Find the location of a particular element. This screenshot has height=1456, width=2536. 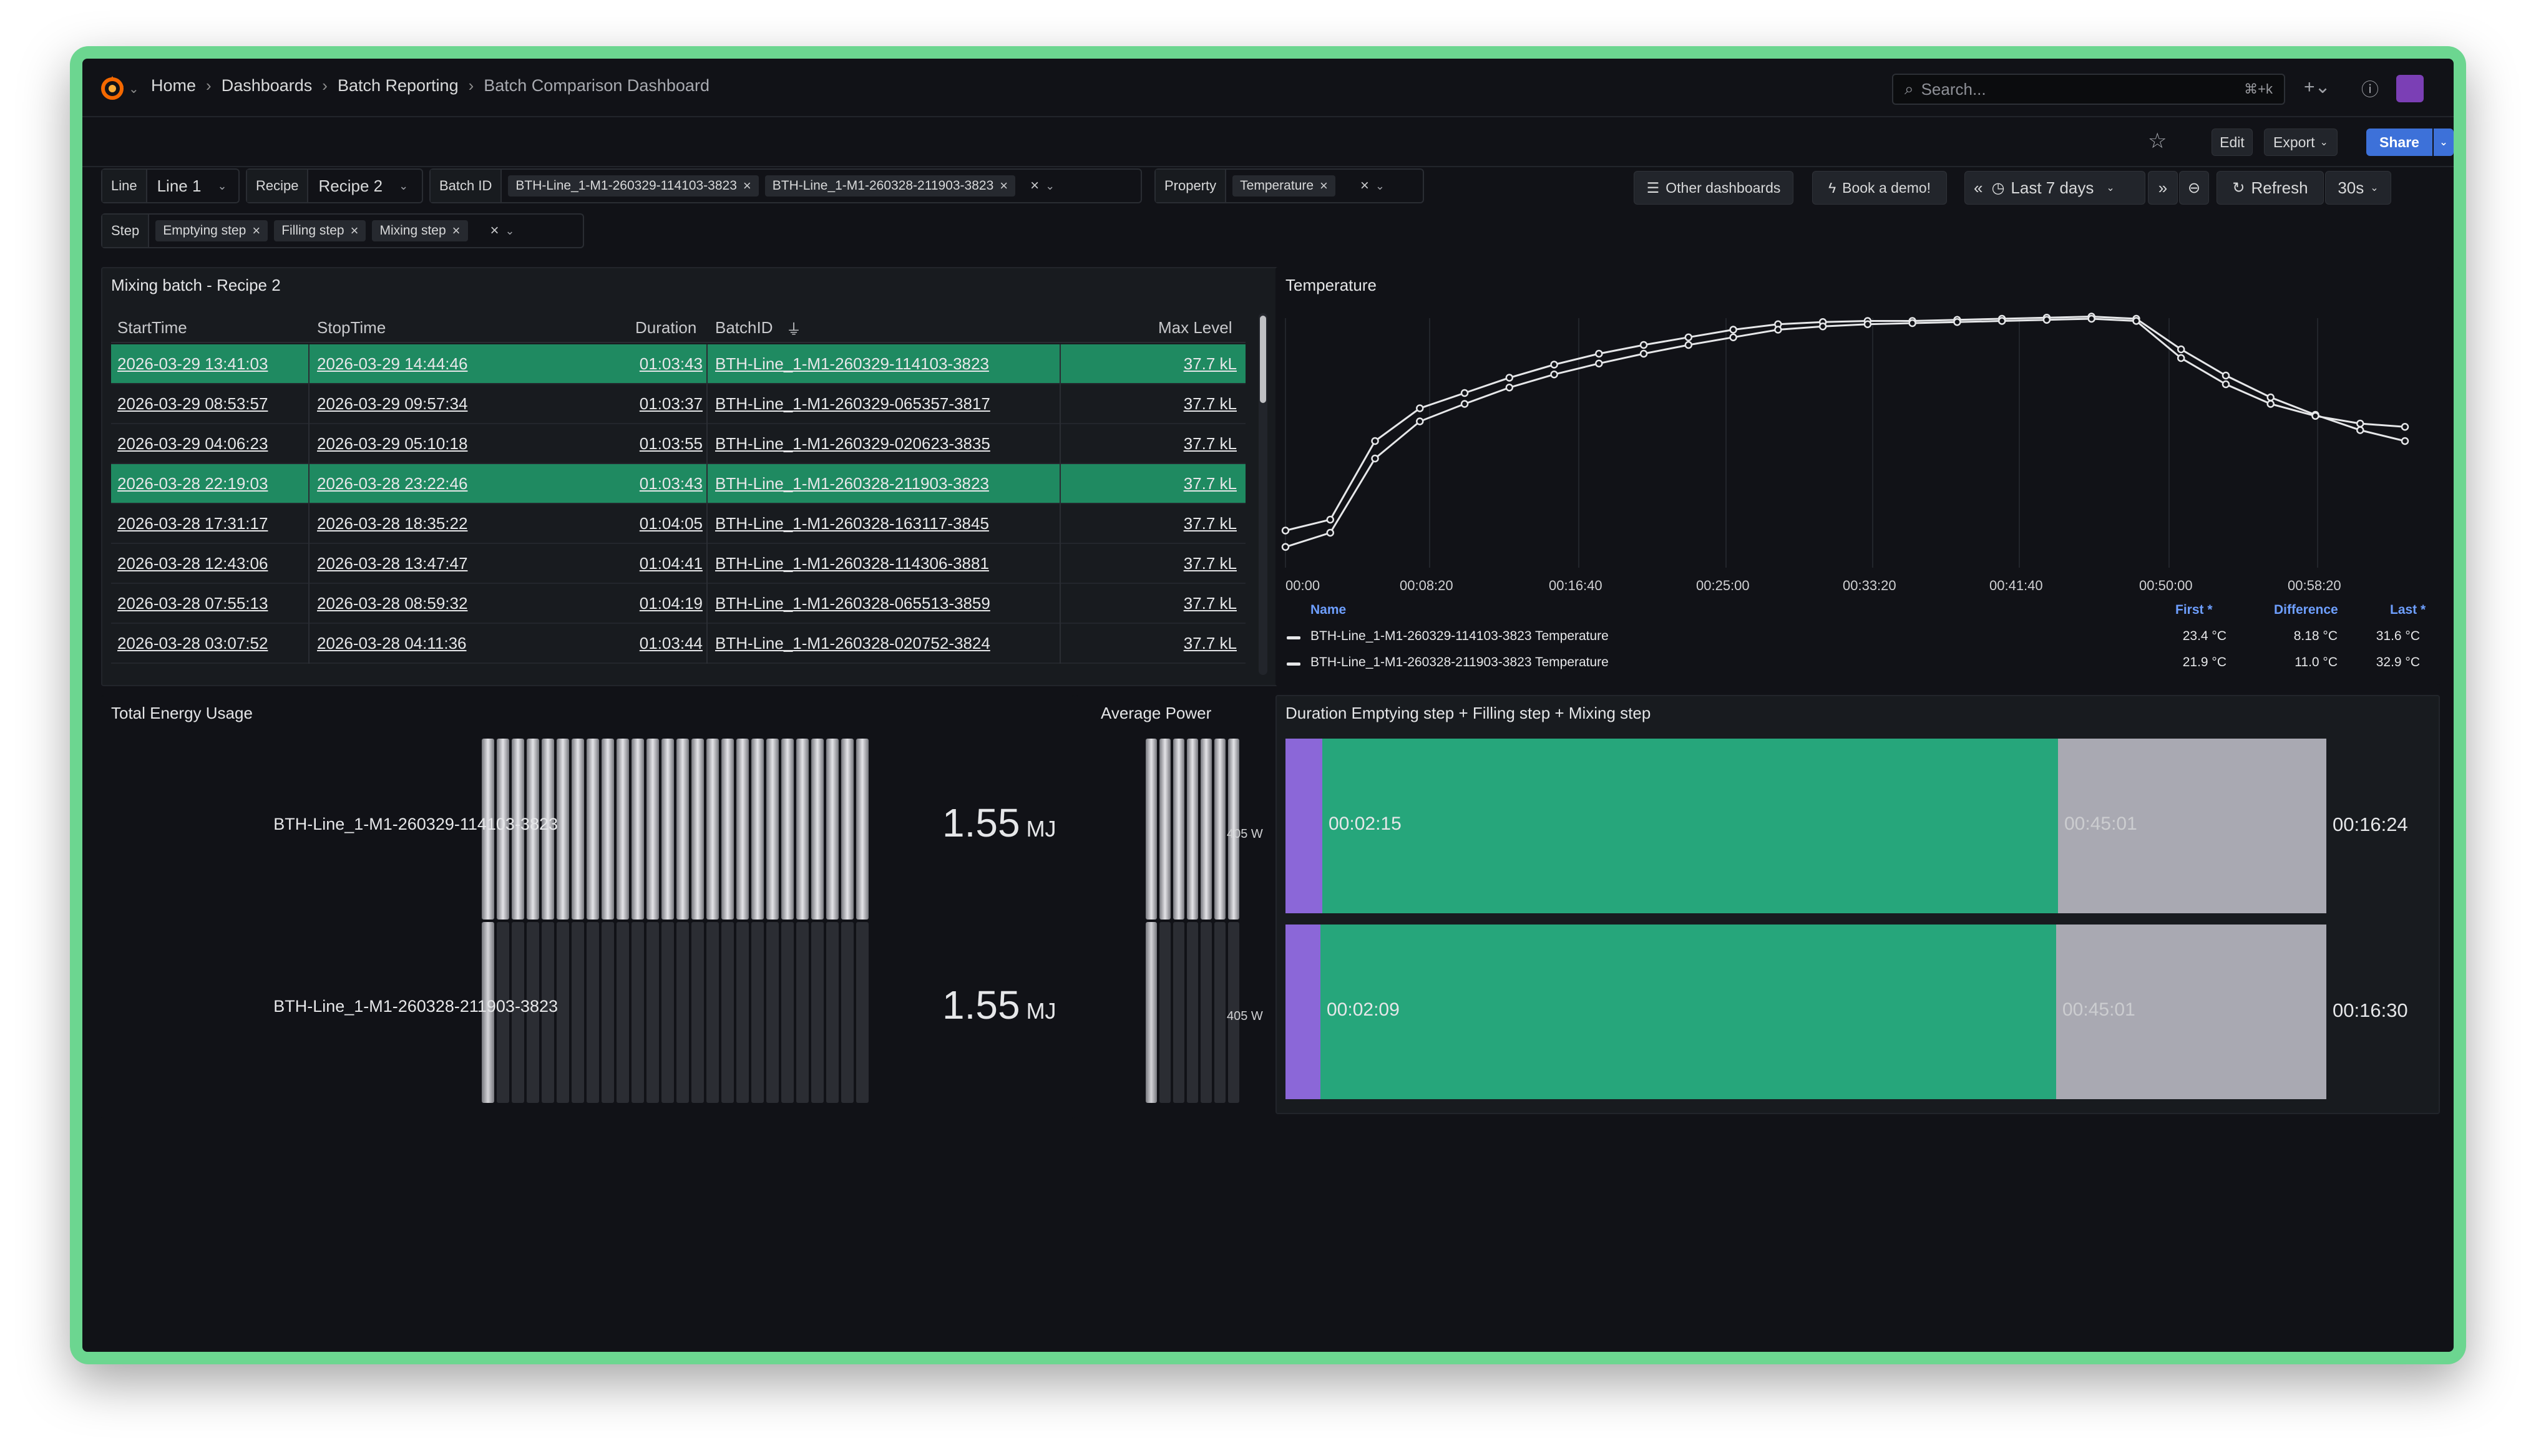

cell-starttime: 2026-03-28 12:43:06 is located at coordinates (192, 563).